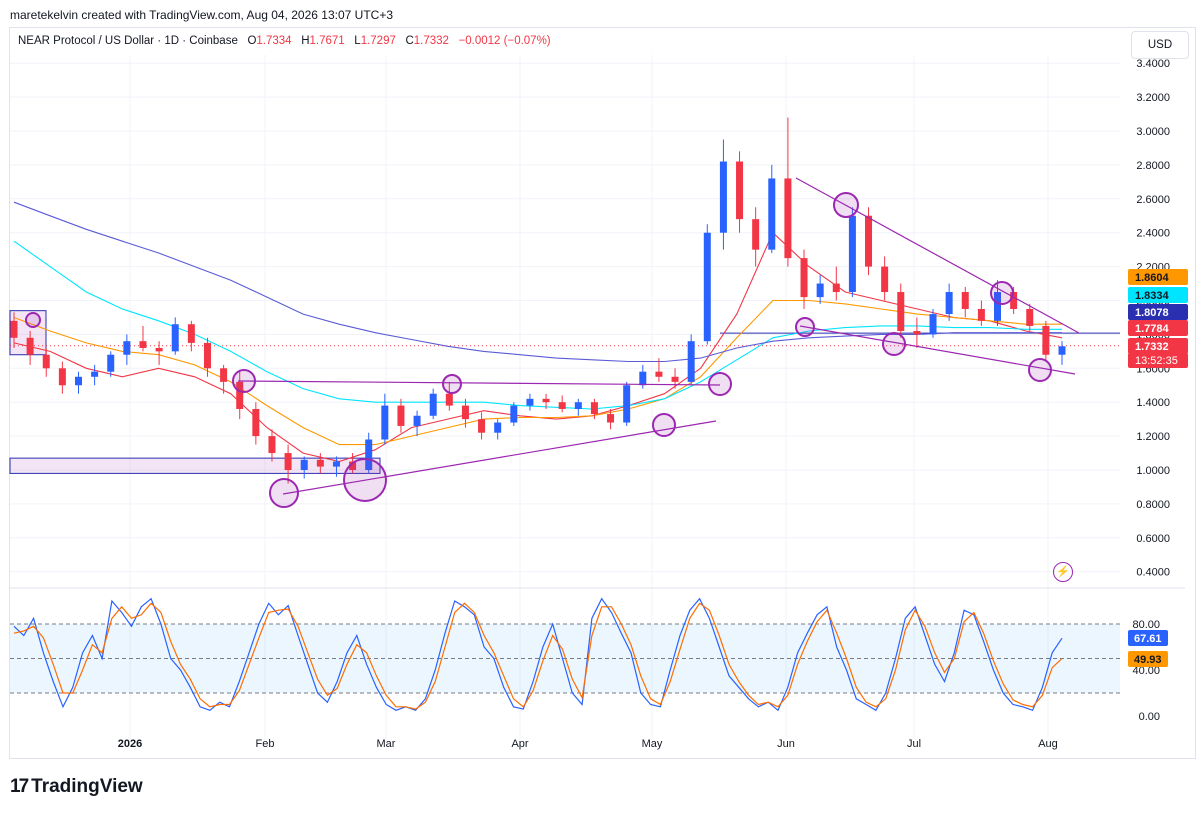 This screenshot has width=1203, height=817. Describe the element at coordinates (1152, 329) in the screenshot. I see `price-label-text: 1.7784` at that location.